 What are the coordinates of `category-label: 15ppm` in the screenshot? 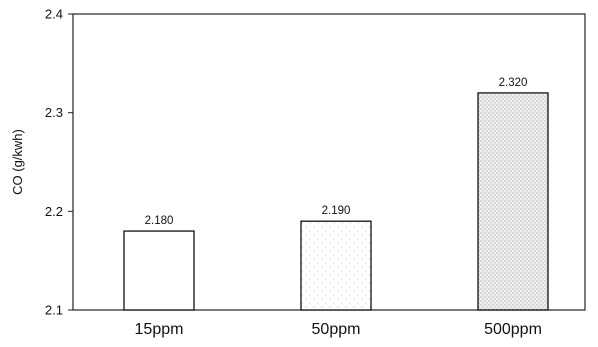 It's located at (159, 329).